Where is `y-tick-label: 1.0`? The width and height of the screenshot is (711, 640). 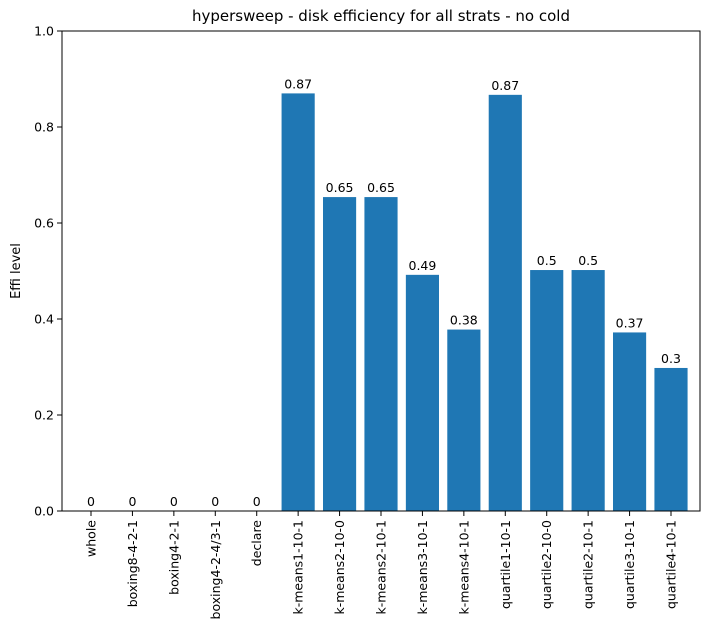
y-tick-label: 1.0 is located at coordinates (44, 31).